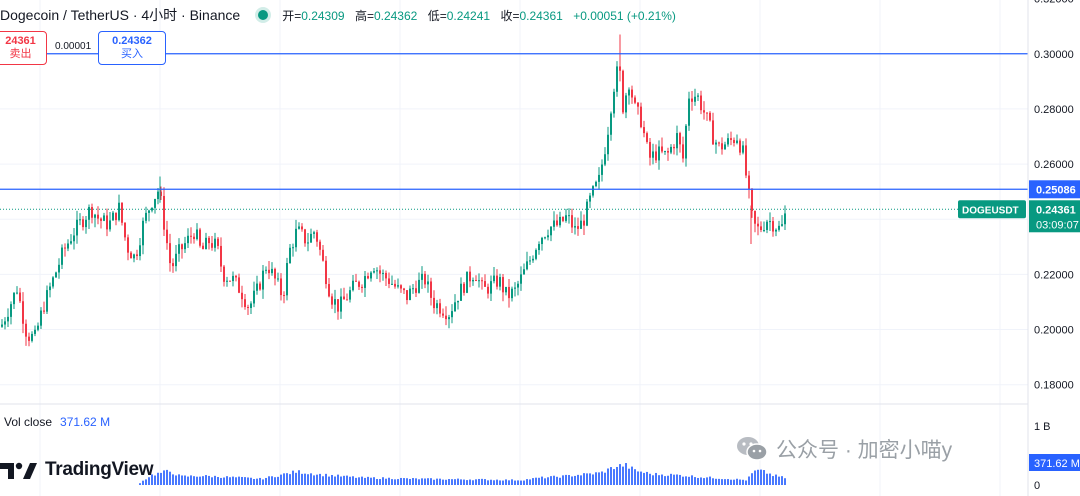 The height and width of the screenshot is (496, 1080). Describe the element at coordinates (77, 470) in the screenshot. I see `tradingview-logo: TradingView` at that location.